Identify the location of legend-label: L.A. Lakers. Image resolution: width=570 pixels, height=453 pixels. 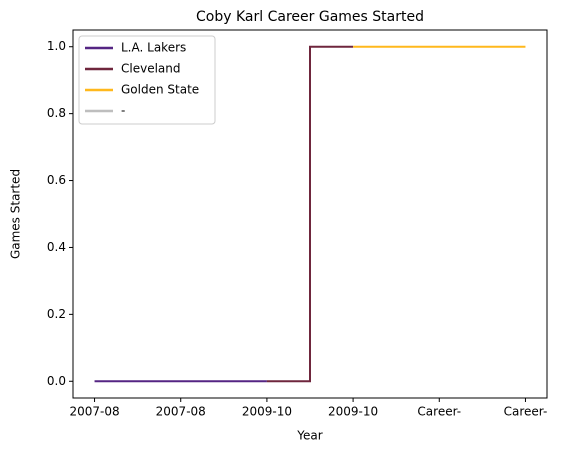
(153, 48).